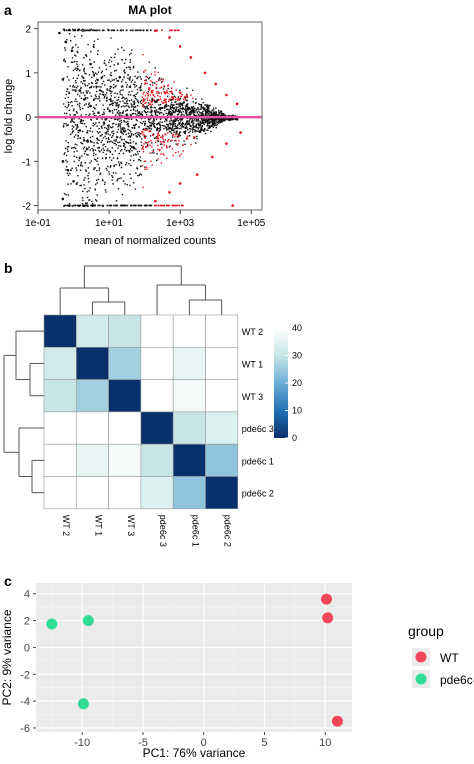 This screenshot has width=474, height=764. Describe the element at coordinates (25, 729) in the screenshot. I see `pca-y-tick-label: -6` at that location.